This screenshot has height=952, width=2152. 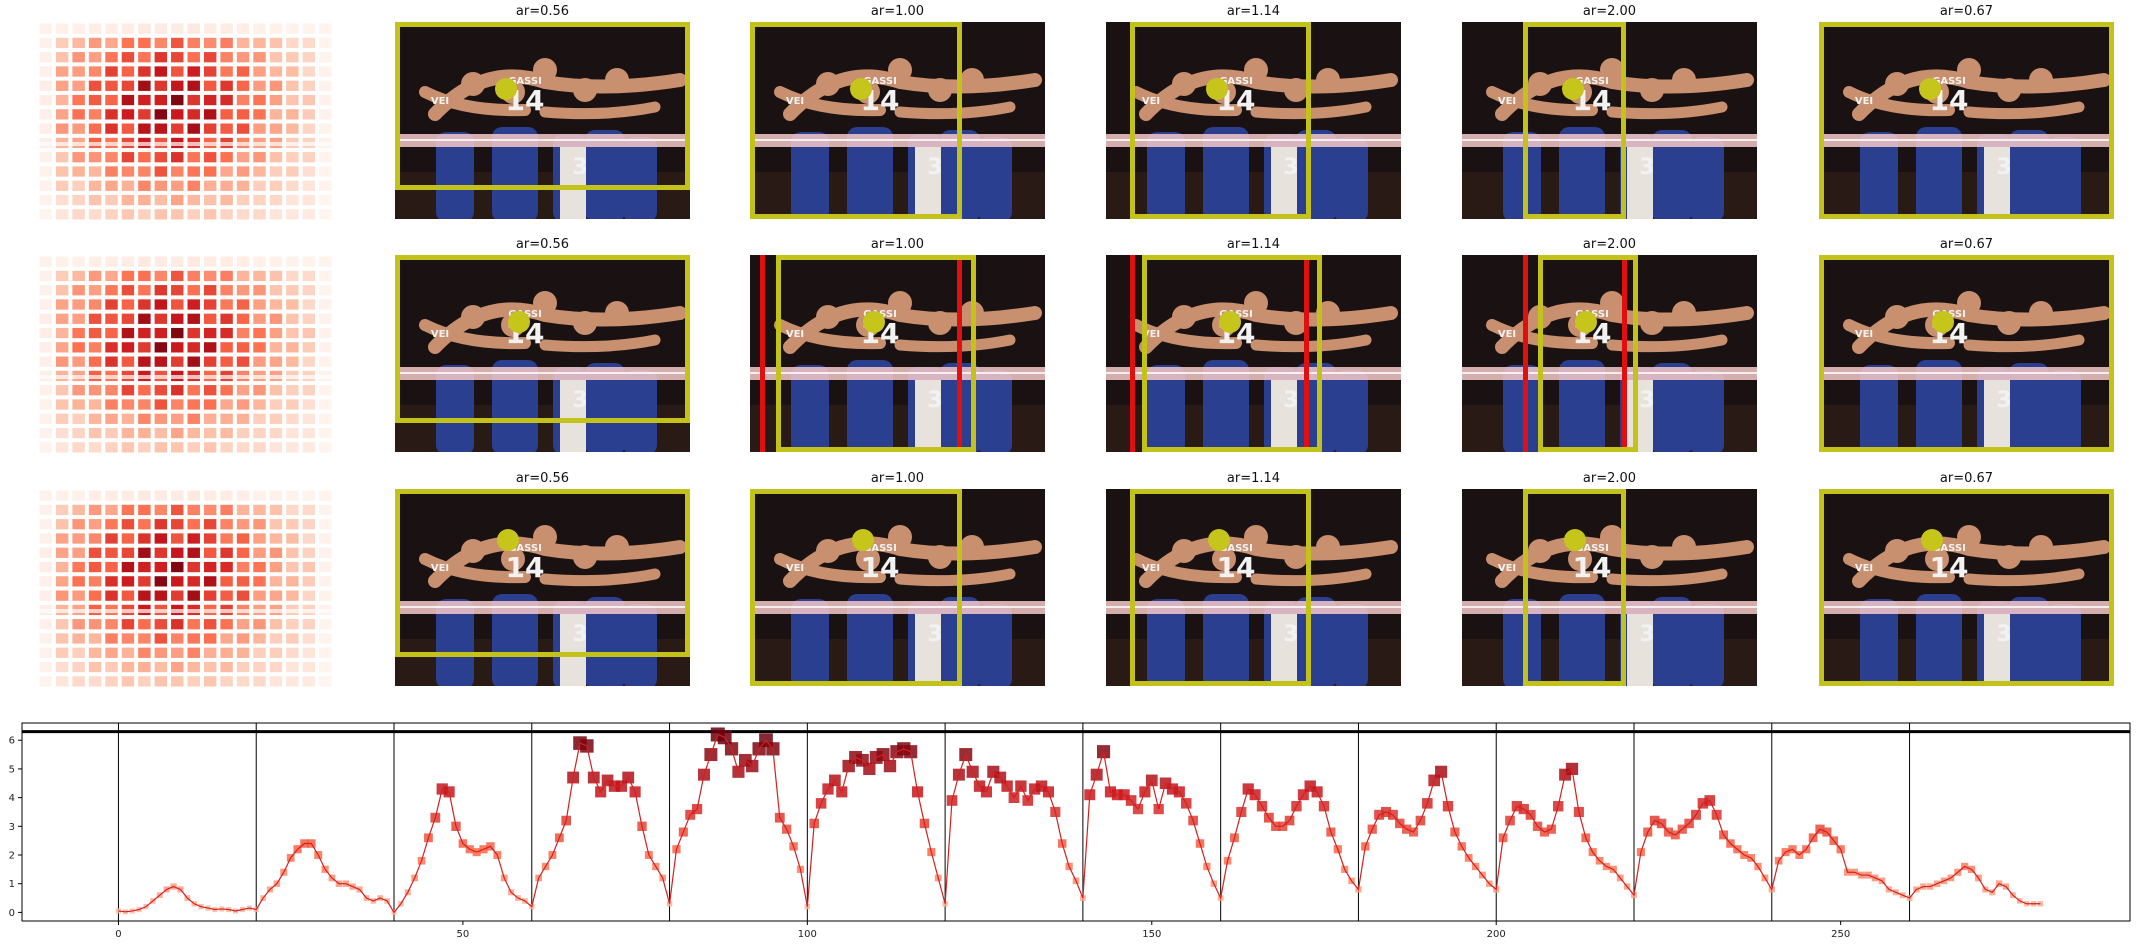 I want to click on y-tick-label: 5, so click(x=12, y=769).